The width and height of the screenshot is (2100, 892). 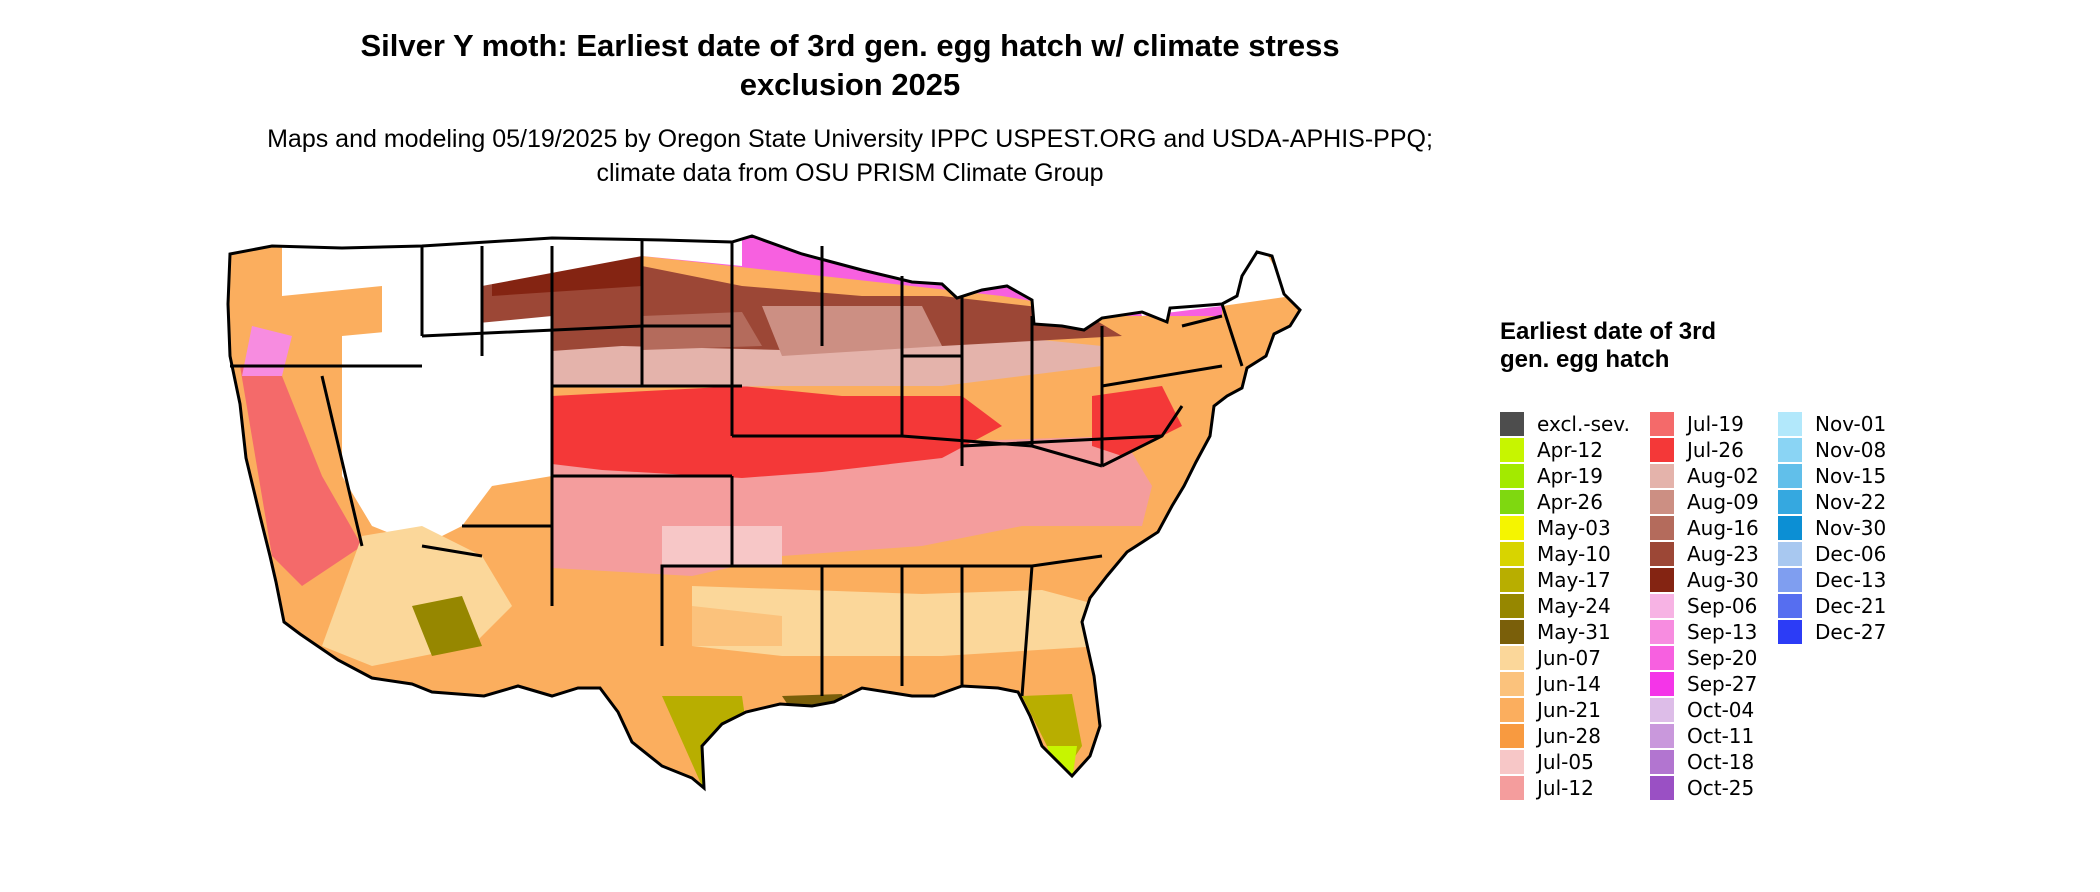 What do you see at coordinates (1715, 450) in the screenshot?
I see `legend-label: Jul-26` at bounding box center [1715, 450].